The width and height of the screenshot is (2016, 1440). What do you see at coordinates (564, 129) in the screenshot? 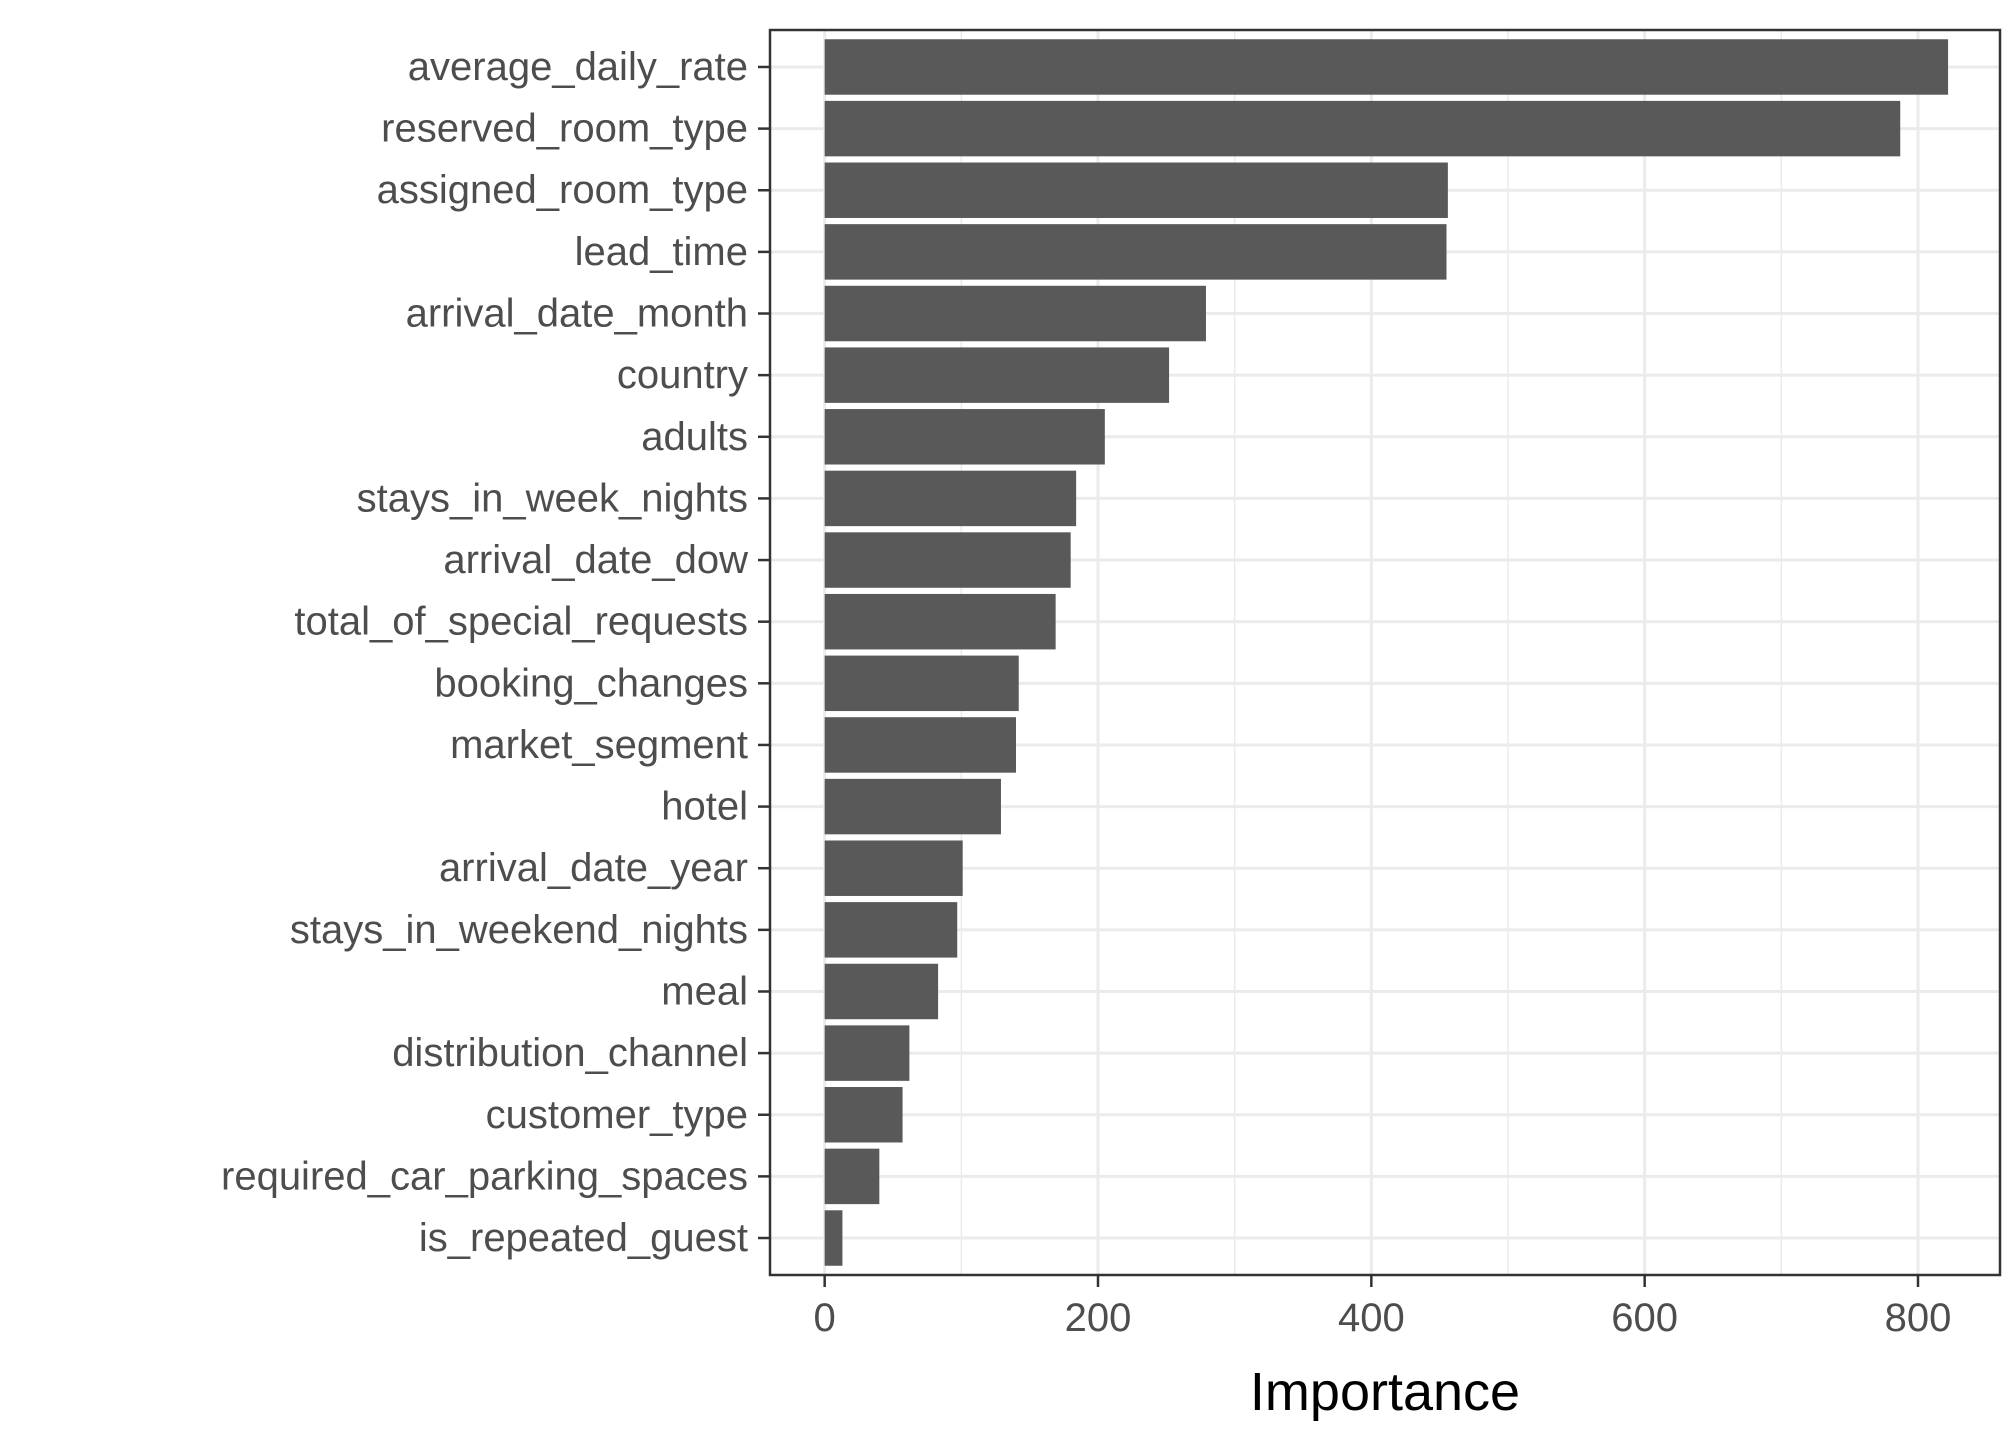
I see `y-tick-label: reserved_room_type` at bounding box center [564, 129].